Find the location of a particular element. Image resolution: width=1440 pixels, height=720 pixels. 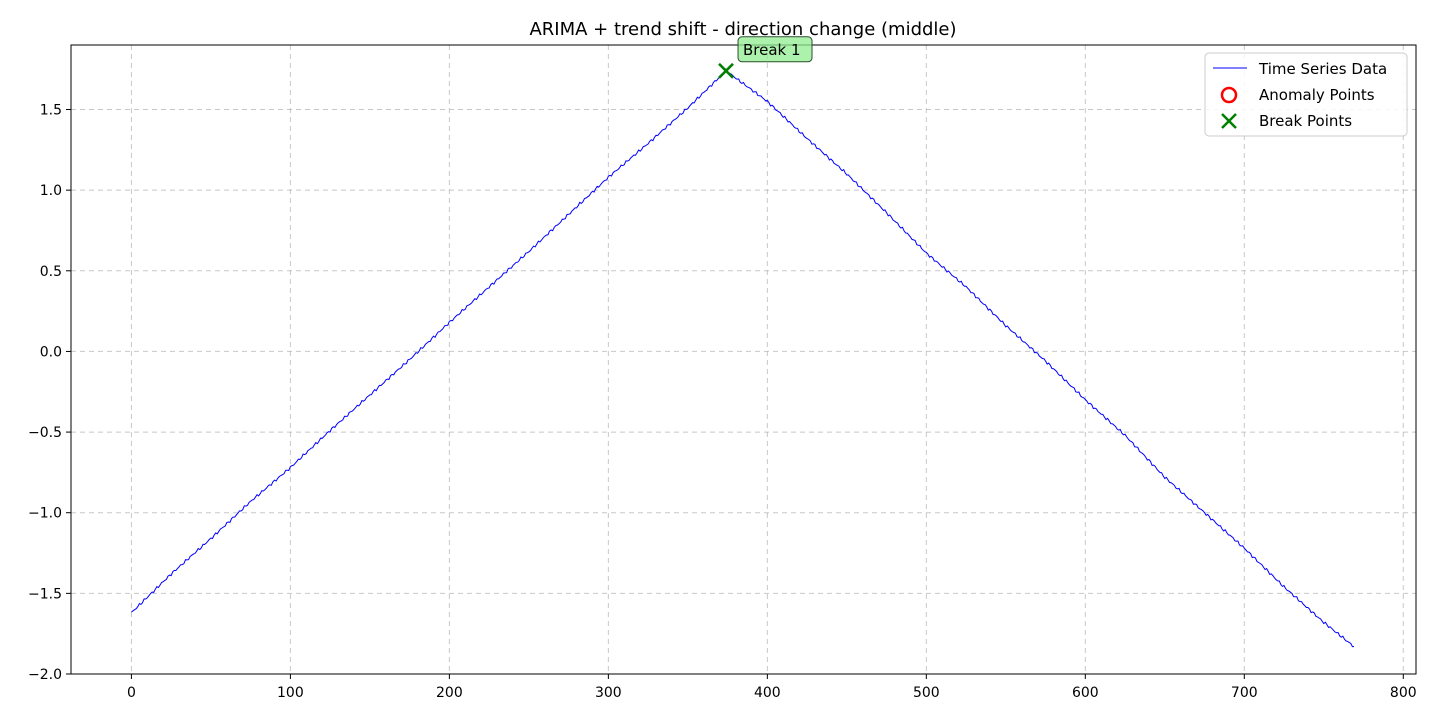

legend-box is located at coordinates (1306, 94).